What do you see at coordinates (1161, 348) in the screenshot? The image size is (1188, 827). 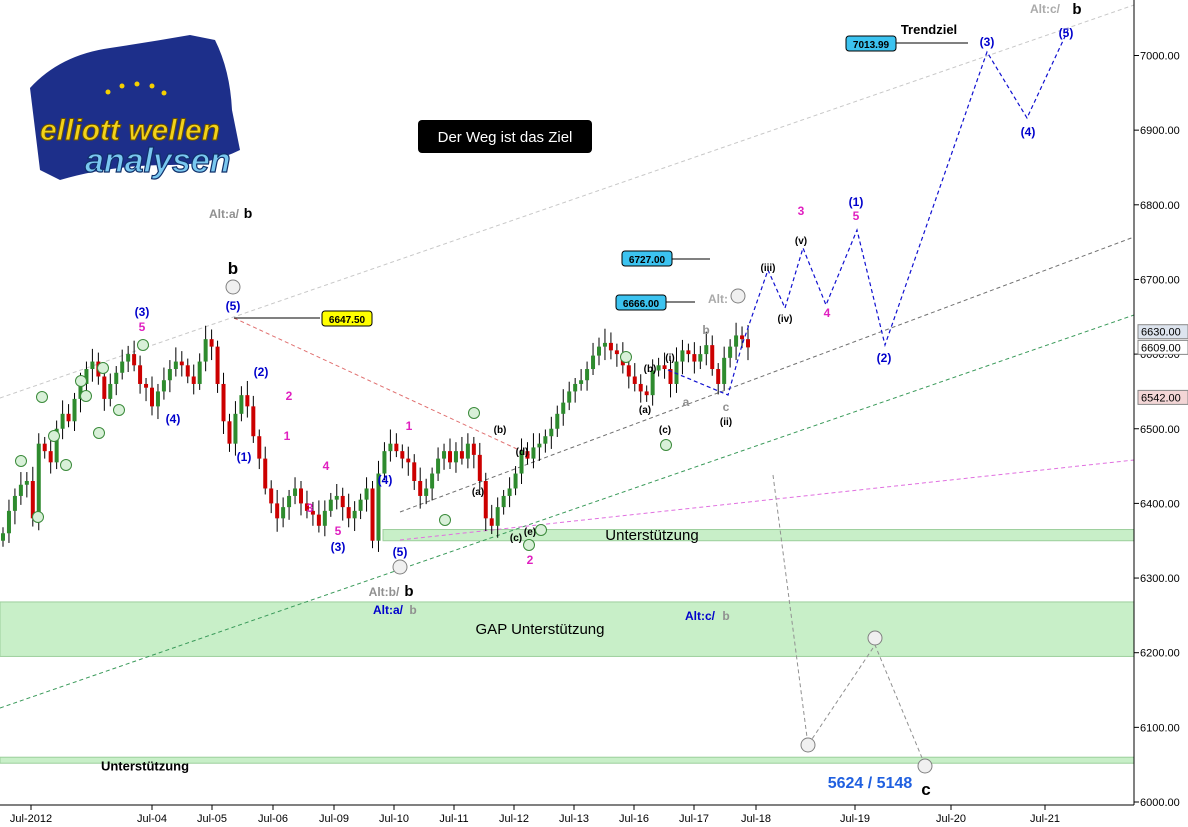 I see `price-tag-label: 6609.00` at bounding box center [1161, 348].